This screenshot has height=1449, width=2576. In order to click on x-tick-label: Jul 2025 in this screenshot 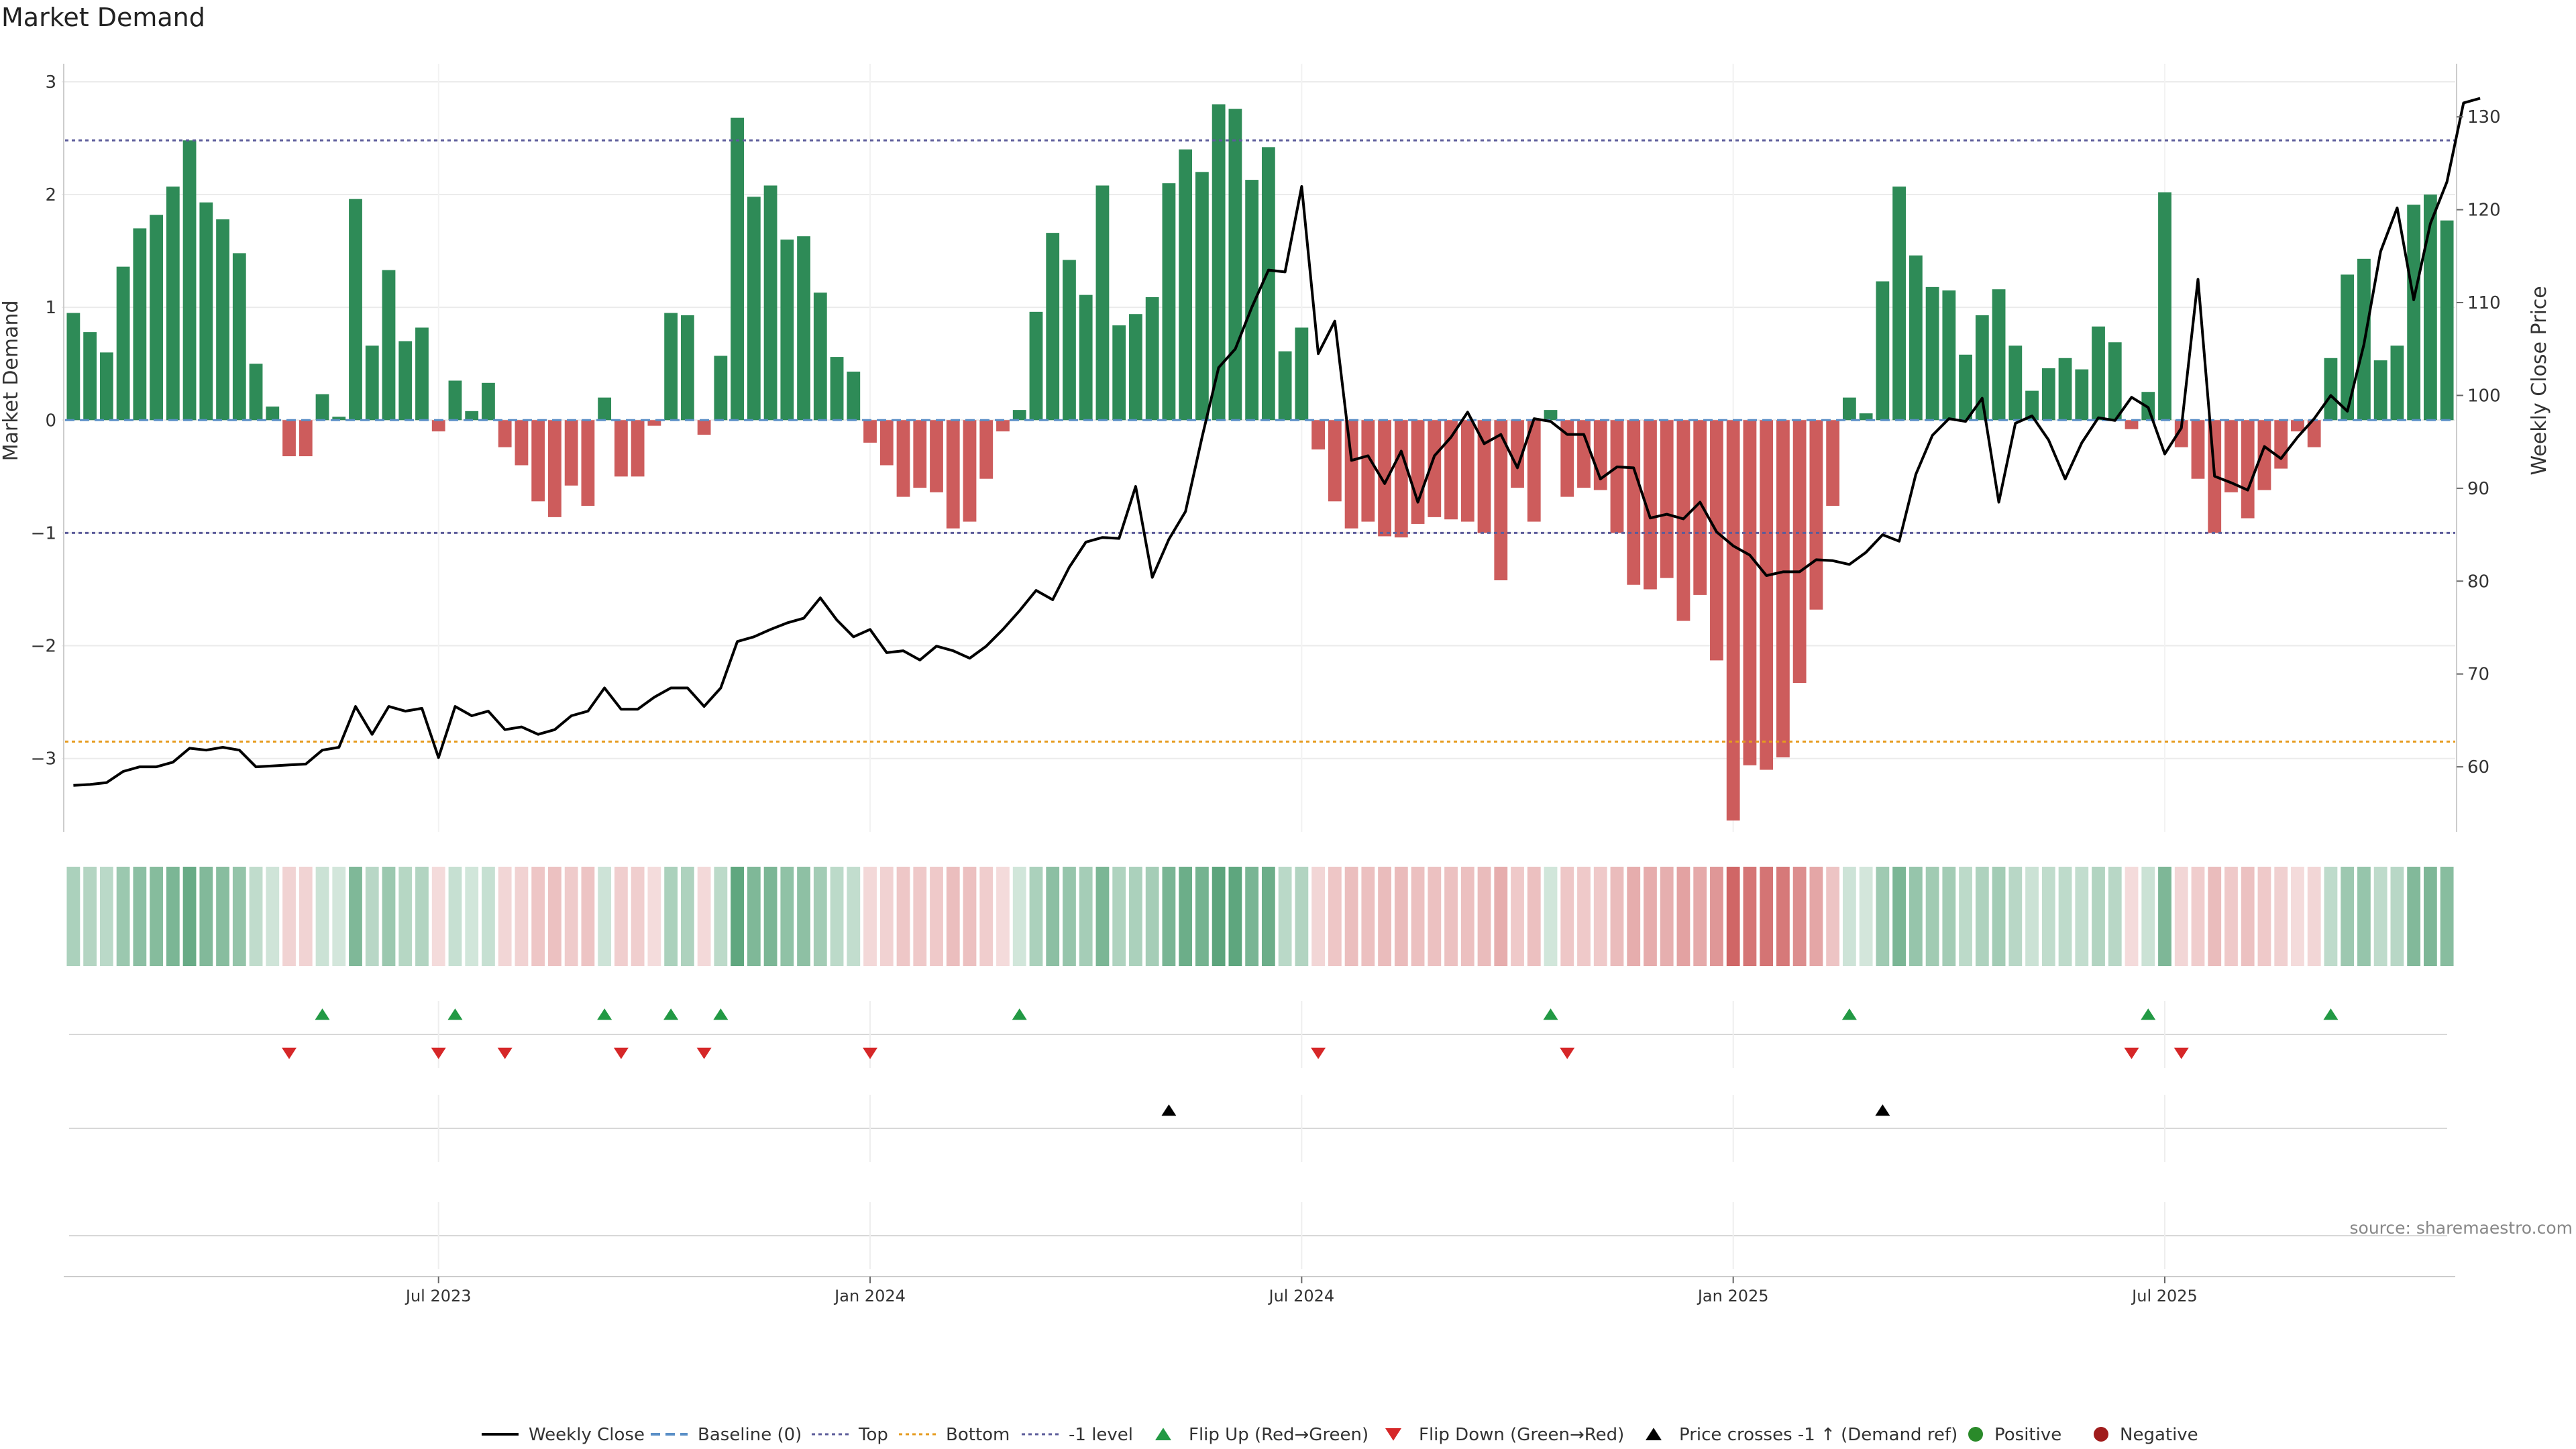, I will do `click(2164, 1296)`.